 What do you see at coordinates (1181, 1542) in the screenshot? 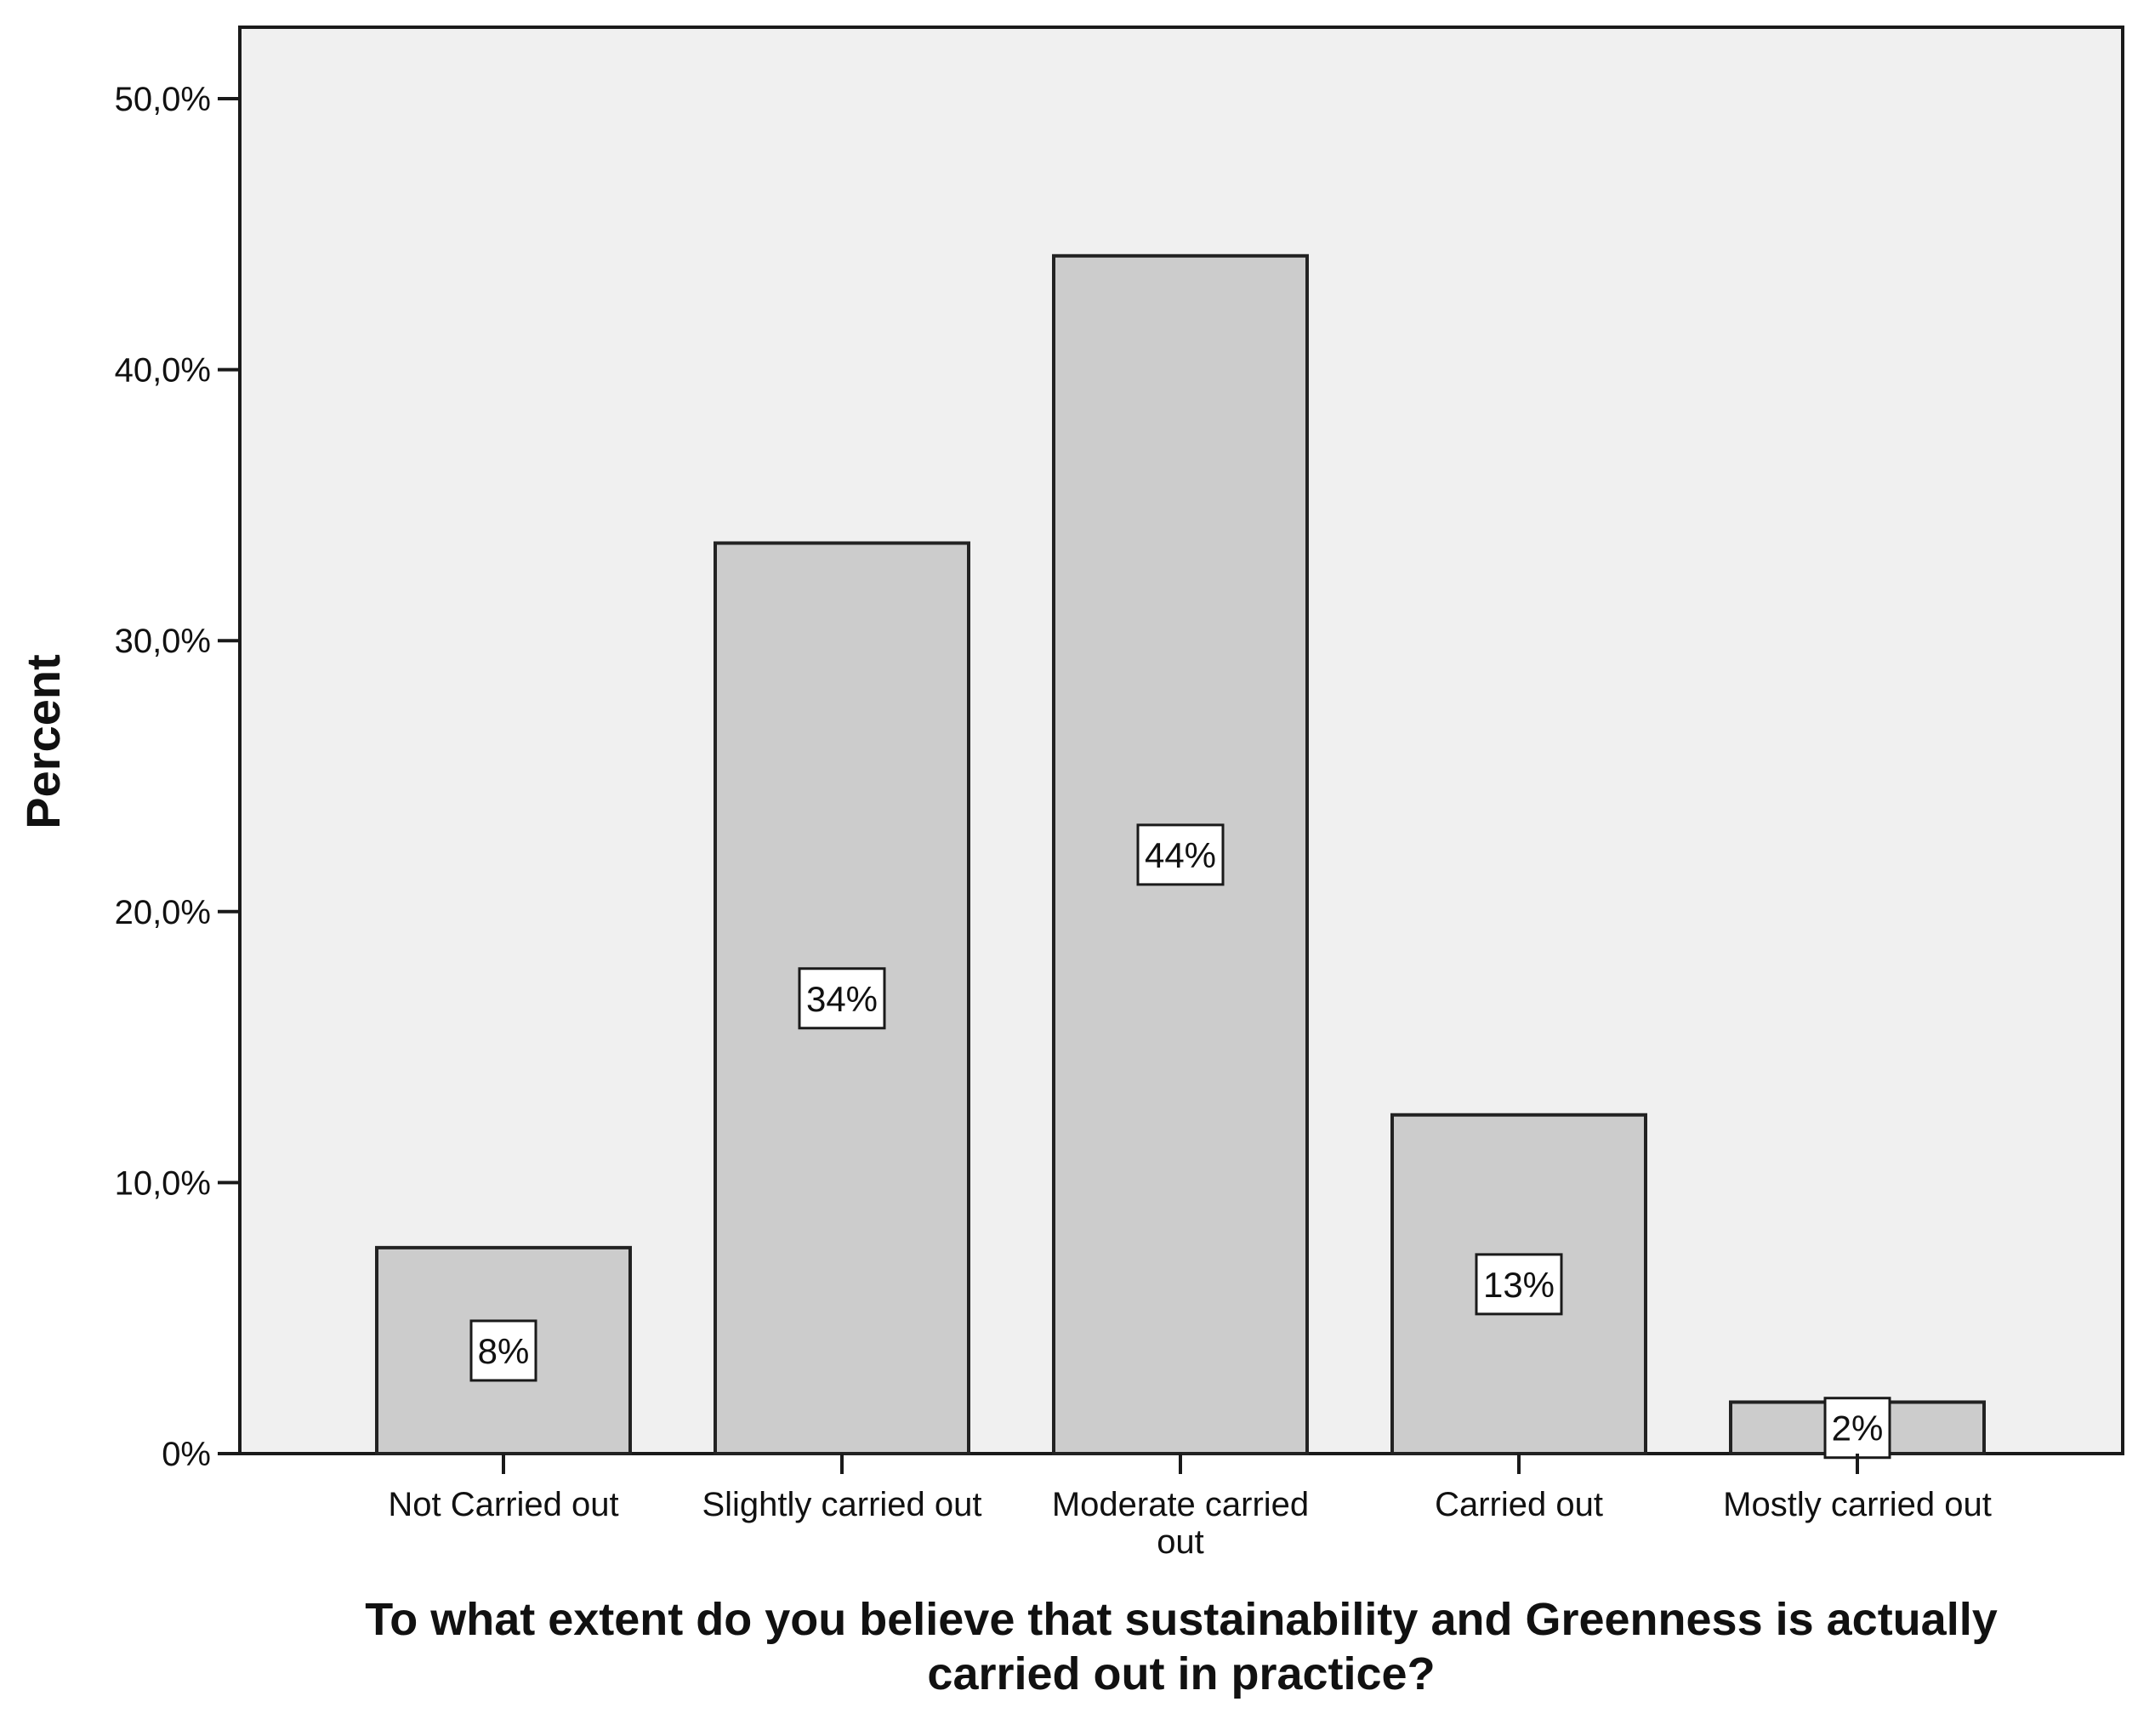
I see `x-tick-label-cont: out` at bounding box center [1181, 1542].